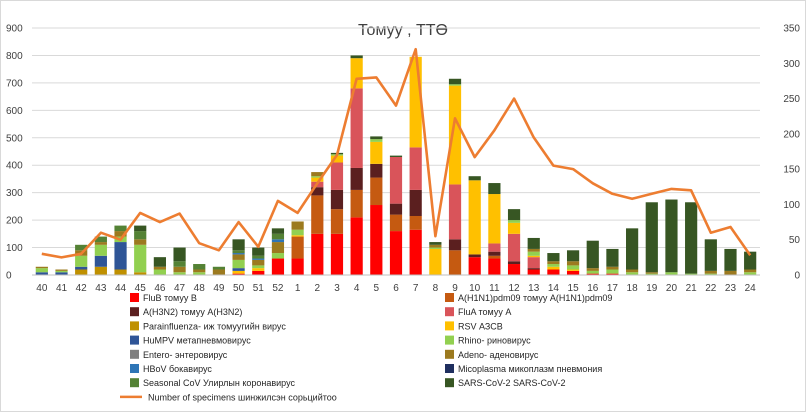 This screenshot has width=806, height=412. What do you see at coordinates (200, 288) in the screenshot?
I see `x-tick-label: 48` at bounding box center [200, 288].